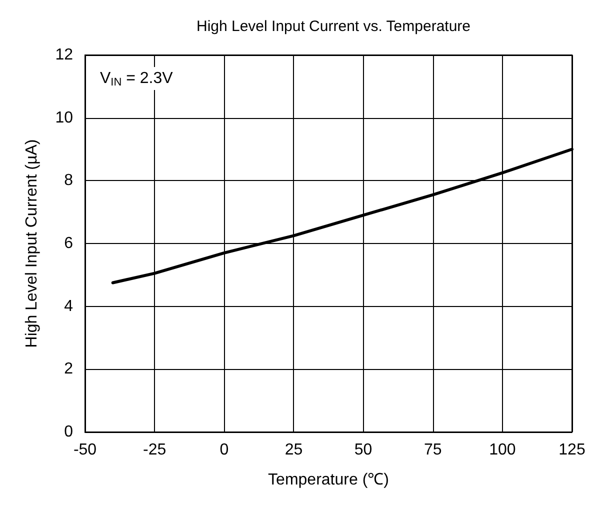 This screenshot has width=590, height=507. Describe the element at coordinates (154, 450) in the screenshot. I see `x-tick-label: -25` at that location.